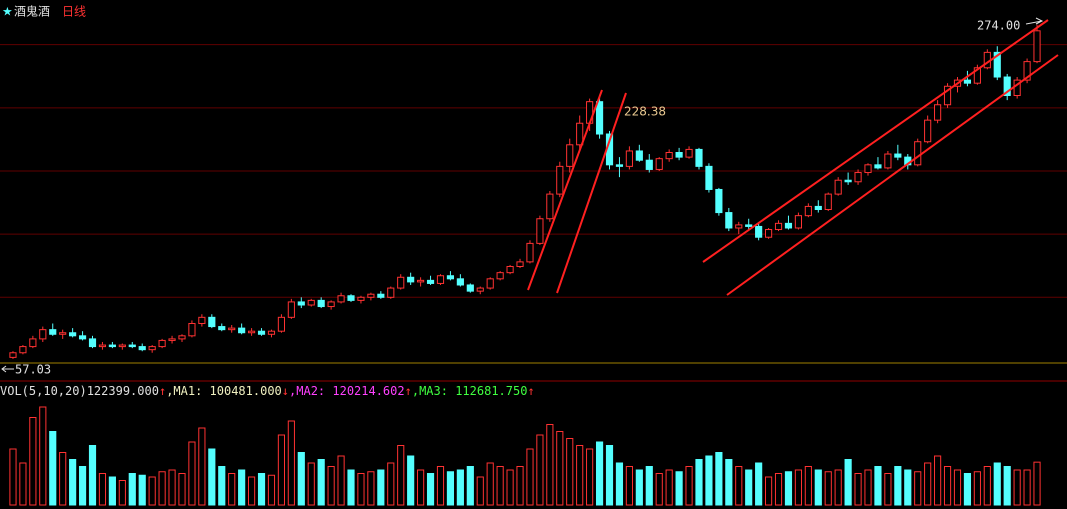 This screenshot has height=509, width=1067. I want to click on volume-header-part: VOL(5,10,20), so click(43, 391).